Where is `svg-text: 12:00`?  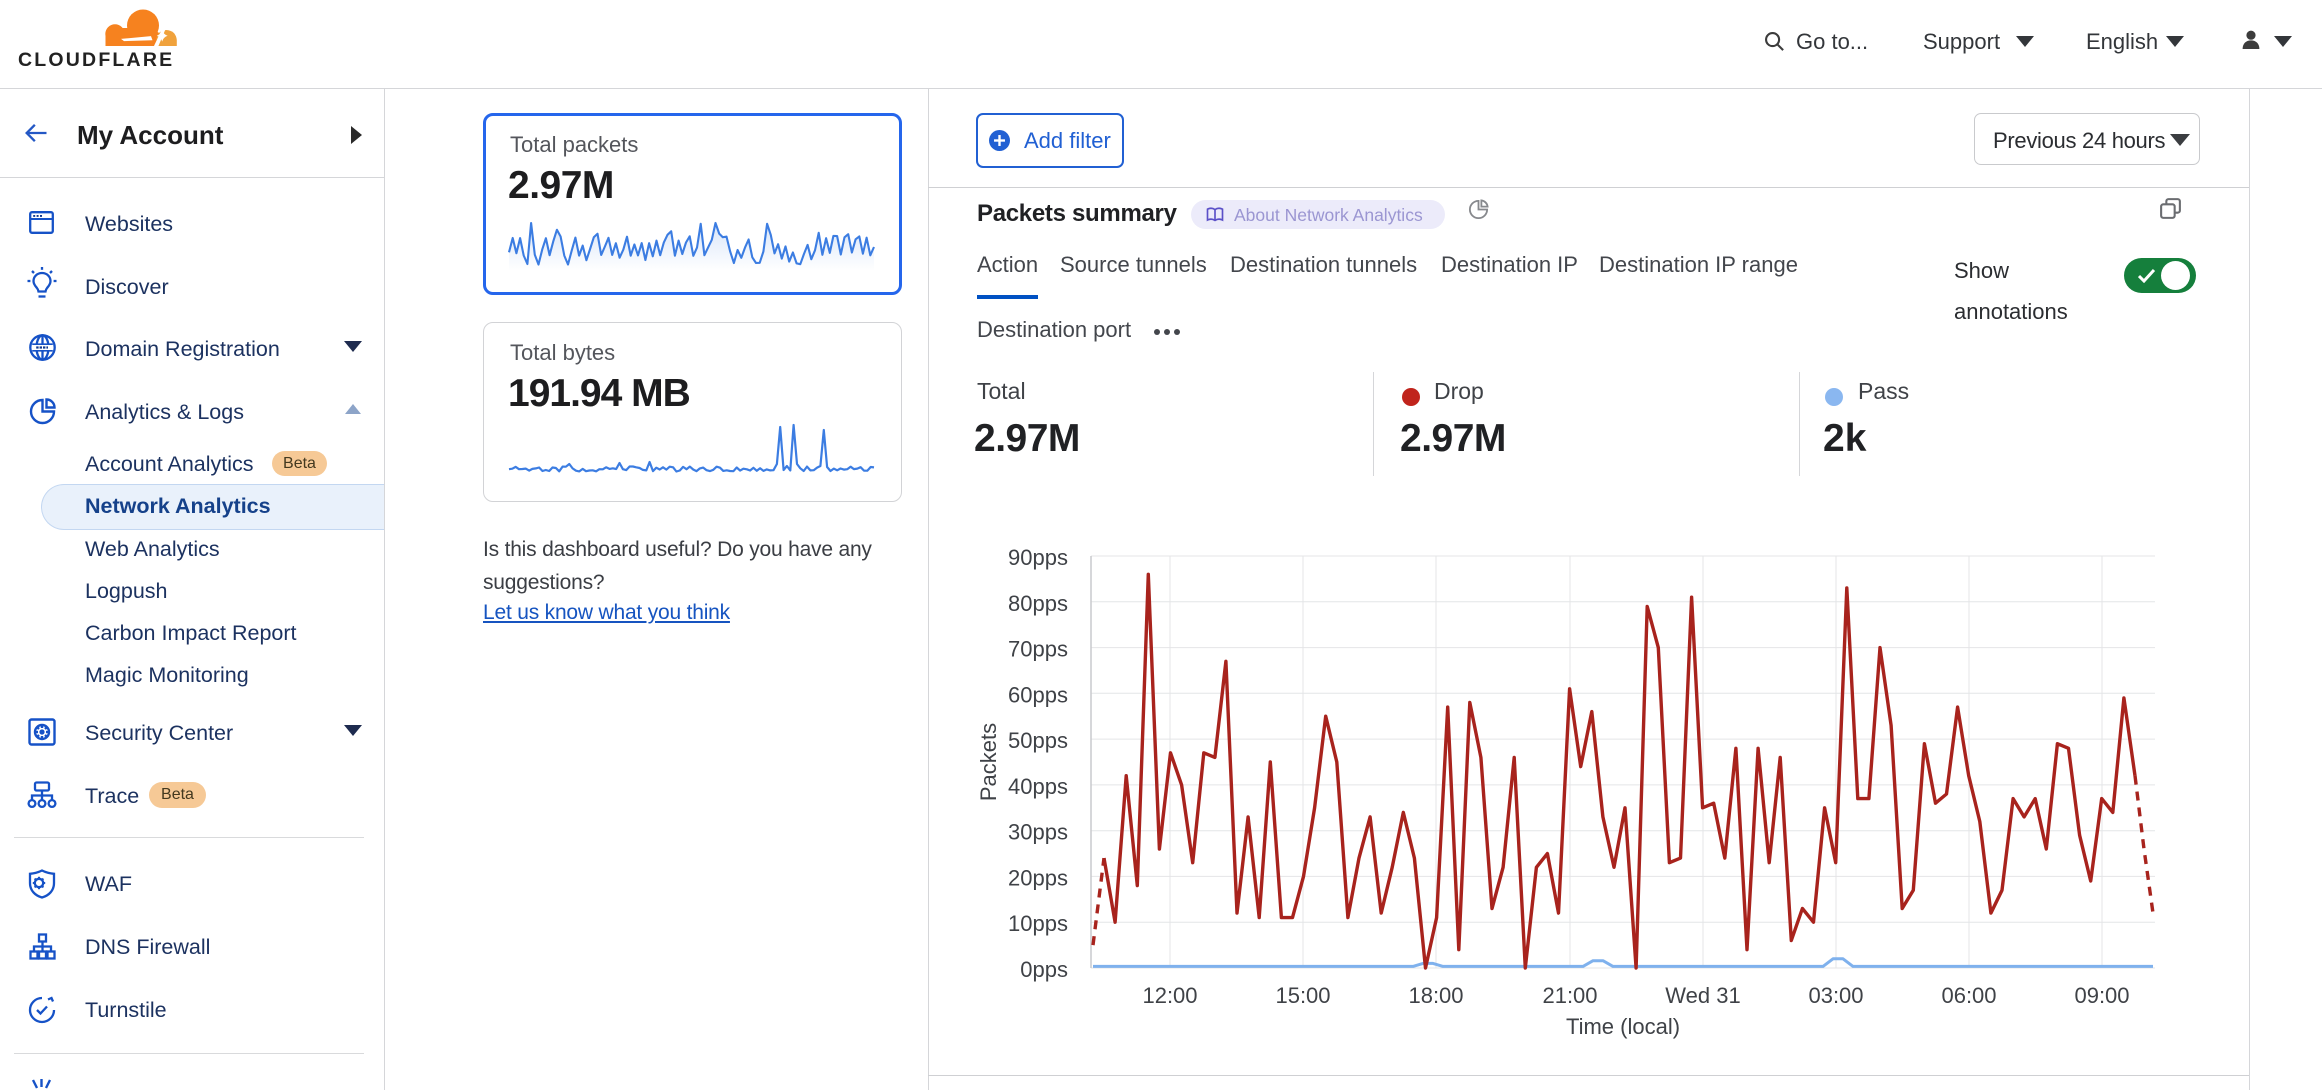 svg-text: 12:00 is located at coordinates (1169, 995).